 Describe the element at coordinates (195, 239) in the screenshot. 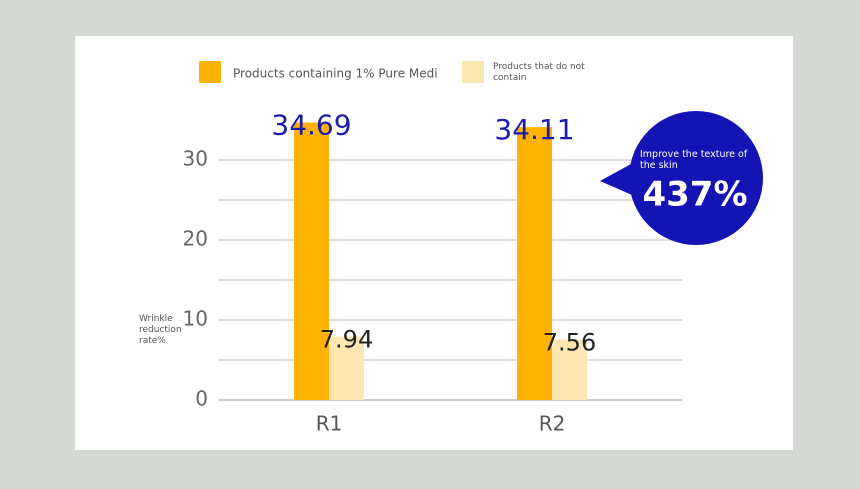

I see `y-tick-label: 20` at that location.